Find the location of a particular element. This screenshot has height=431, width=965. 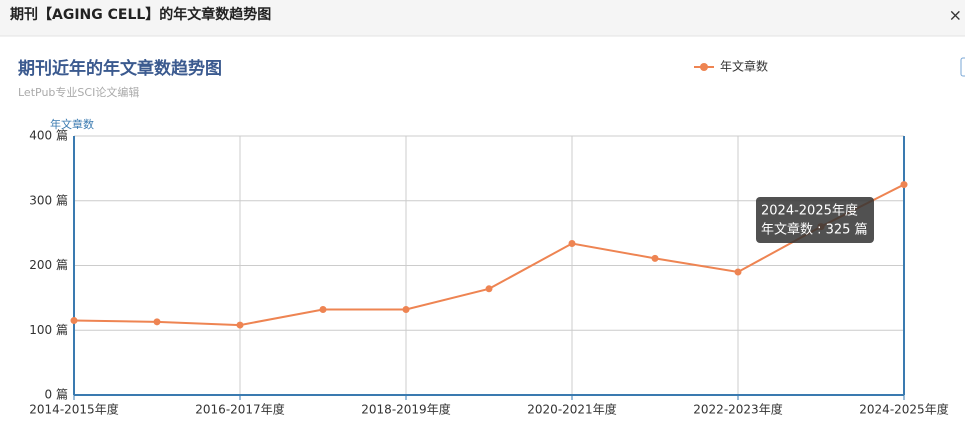

y-tick-label: 100 篇 is located at coordinates (48, 329).